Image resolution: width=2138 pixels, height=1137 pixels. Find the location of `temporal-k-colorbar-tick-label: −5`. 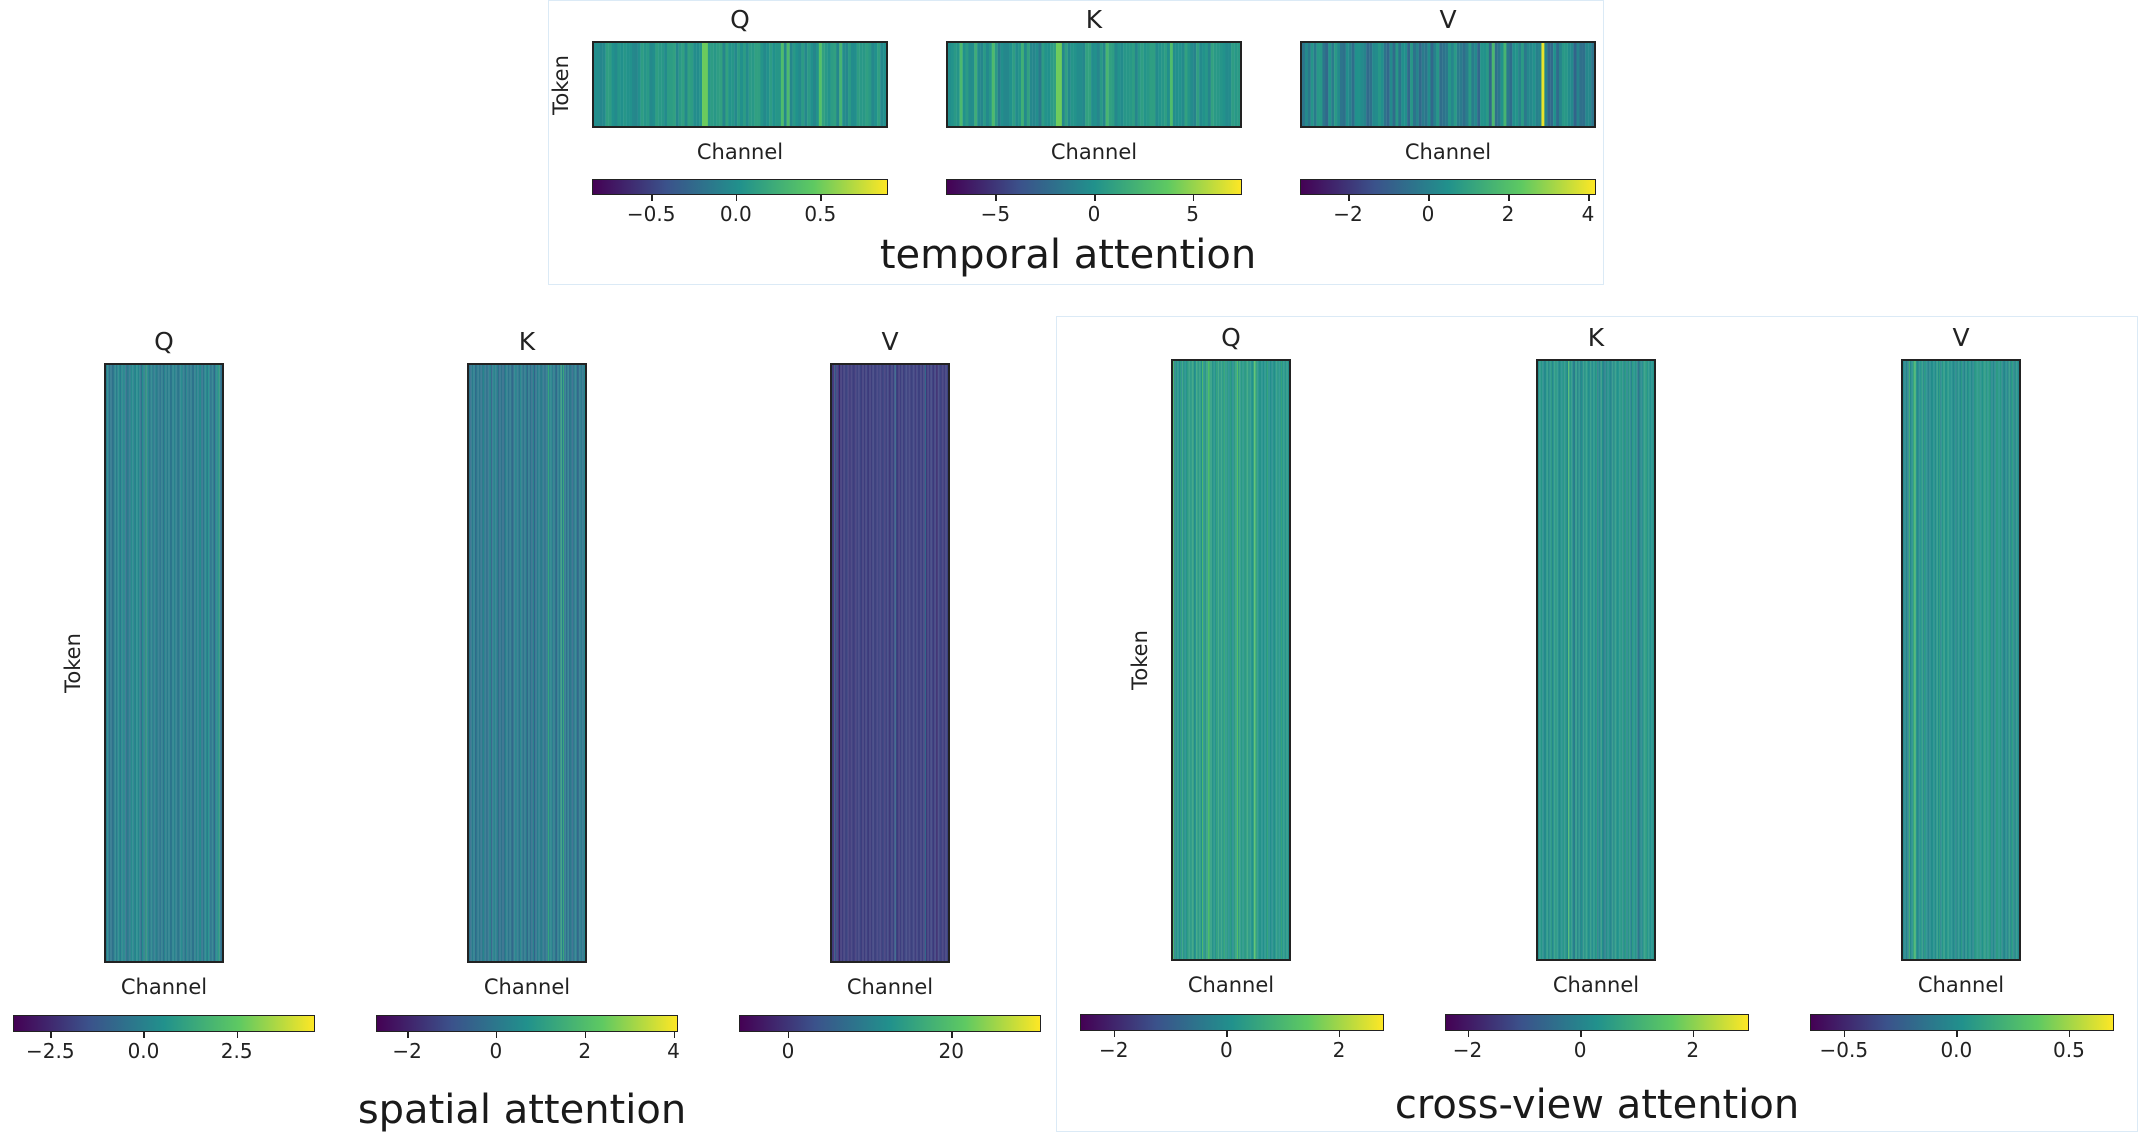

temporal-k-colorbar-tick-label: −5 is located at coordinates (995, 214).